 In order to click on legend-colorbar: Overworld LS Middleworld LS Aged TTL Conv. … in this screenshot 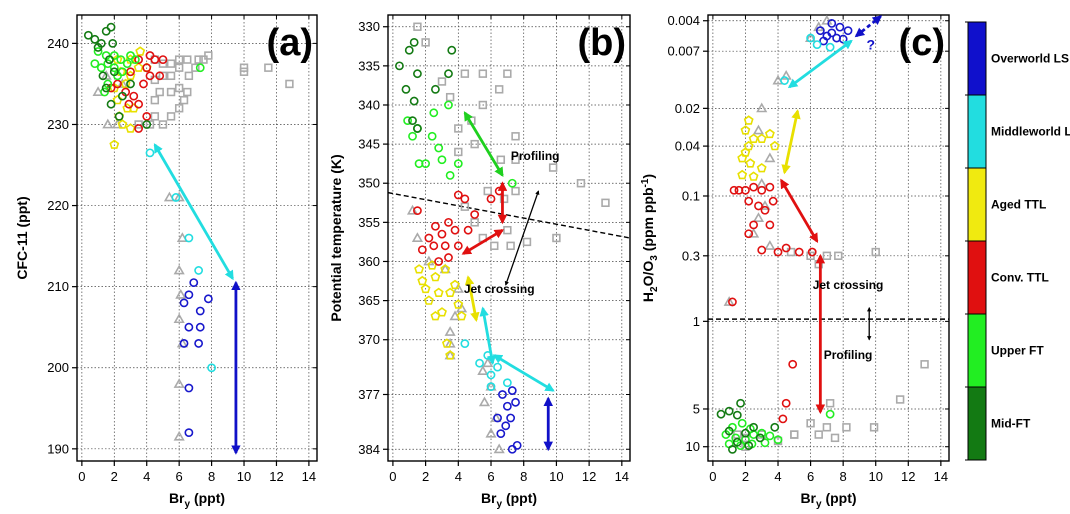, I will do `click(1017, 241)`.